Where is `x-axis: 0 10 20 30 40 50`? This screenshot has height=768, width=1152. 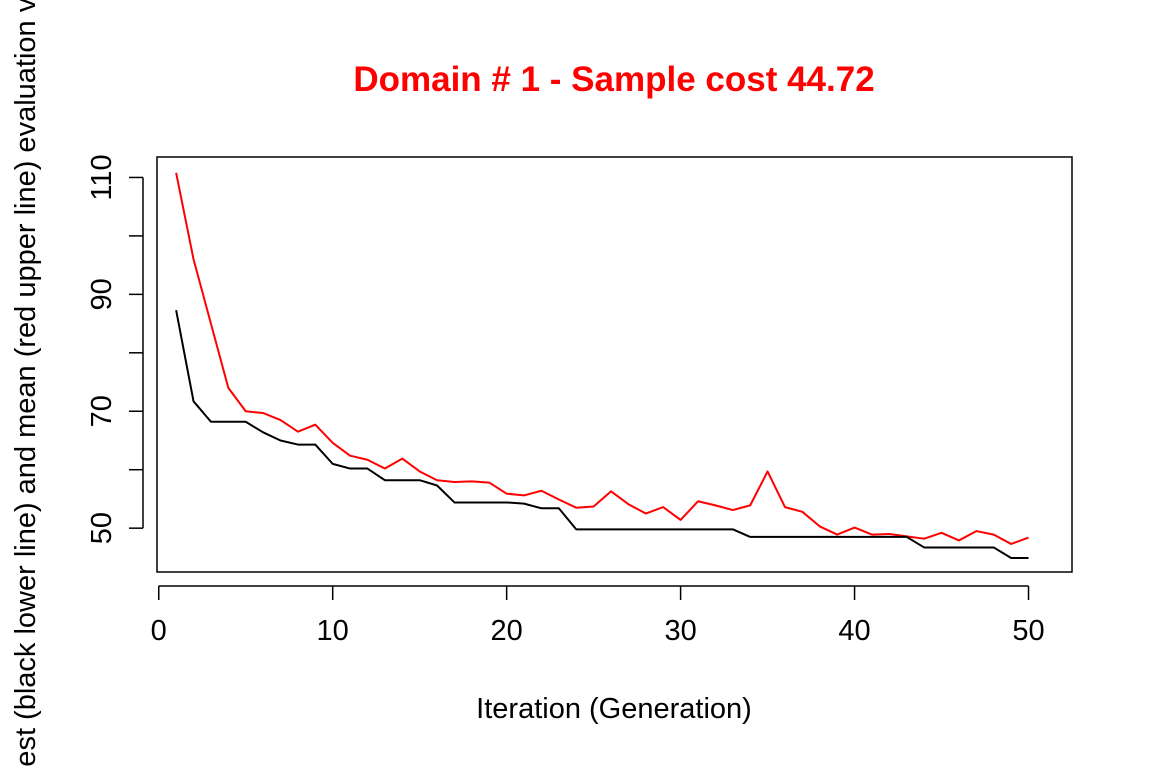
x-axis: 0 10 20 30 40 50 is located at coordinates (598, 616).